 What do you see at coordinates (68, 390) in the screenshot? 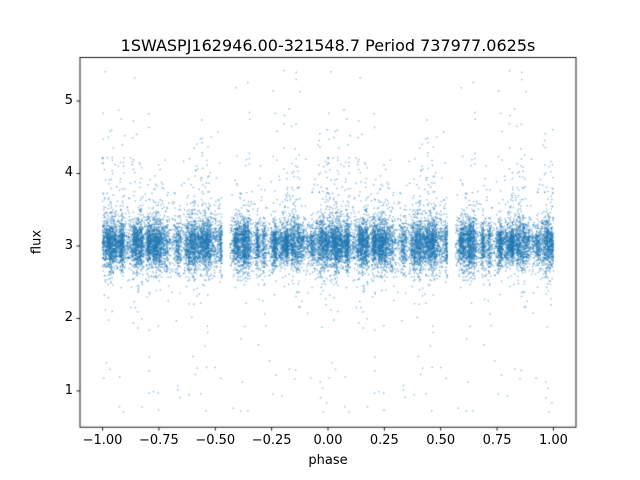
I see `y-tick-label: 1` at bounding box center [68, 390].